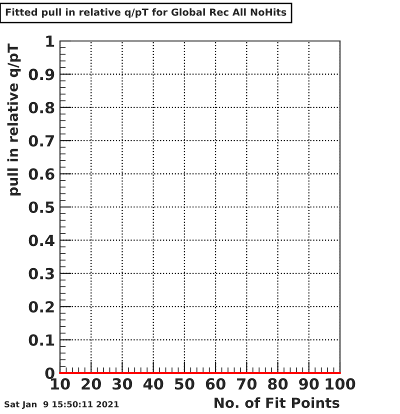 This screenshot has width=400, height=414. I want to click on x-tick-label: 60, so click(216, 384).